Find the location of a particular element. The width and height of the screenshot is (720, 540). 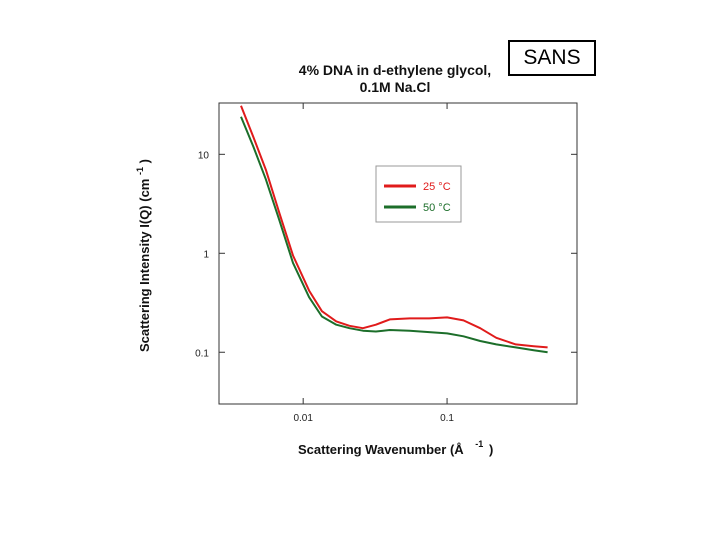

y-axis-label: Scattering Intensity I(Q) (cm -1 ) is located at coordinates (141, 255).